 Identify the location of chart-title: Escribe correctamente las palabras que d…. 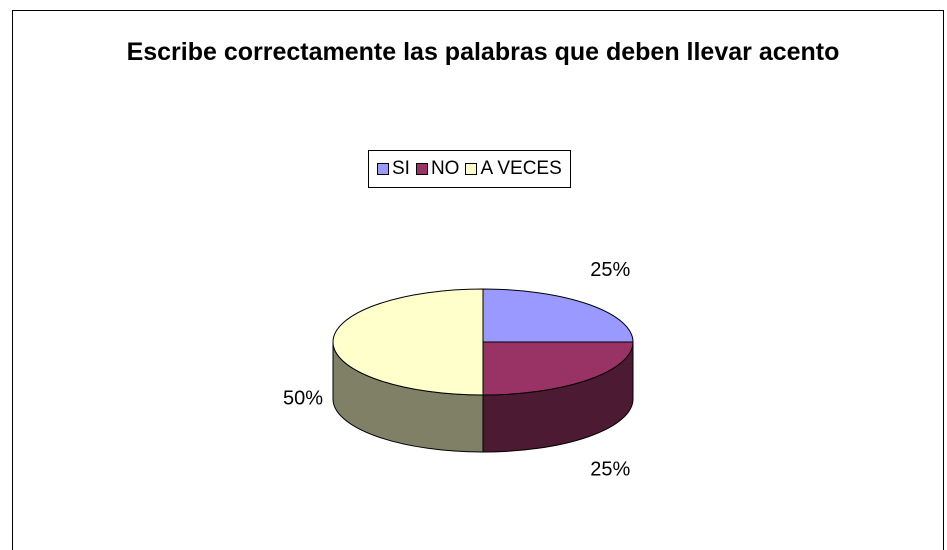
(483, 52).